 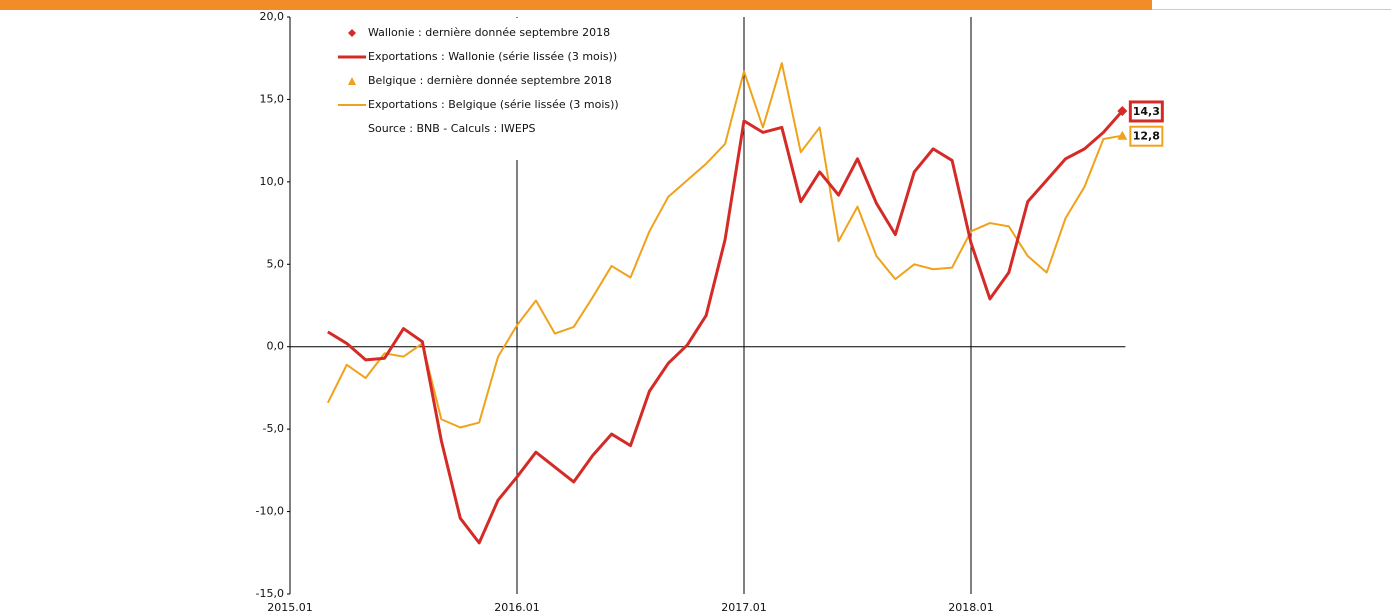 I want to click on legend-background, so click(x=507, y=89).